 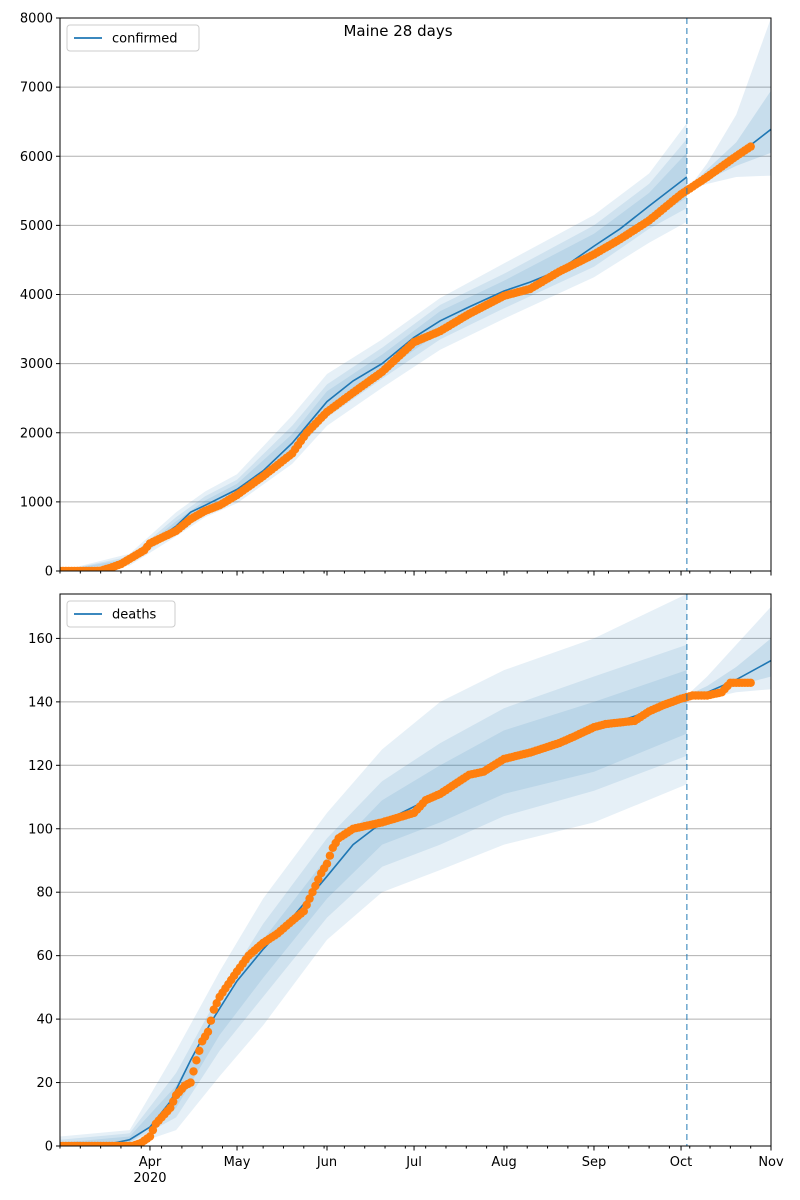 What do you see at coordinates (36, 19) in the screenshot?
I see `y-tick-label: 8000` at bounding box center [36, 19].